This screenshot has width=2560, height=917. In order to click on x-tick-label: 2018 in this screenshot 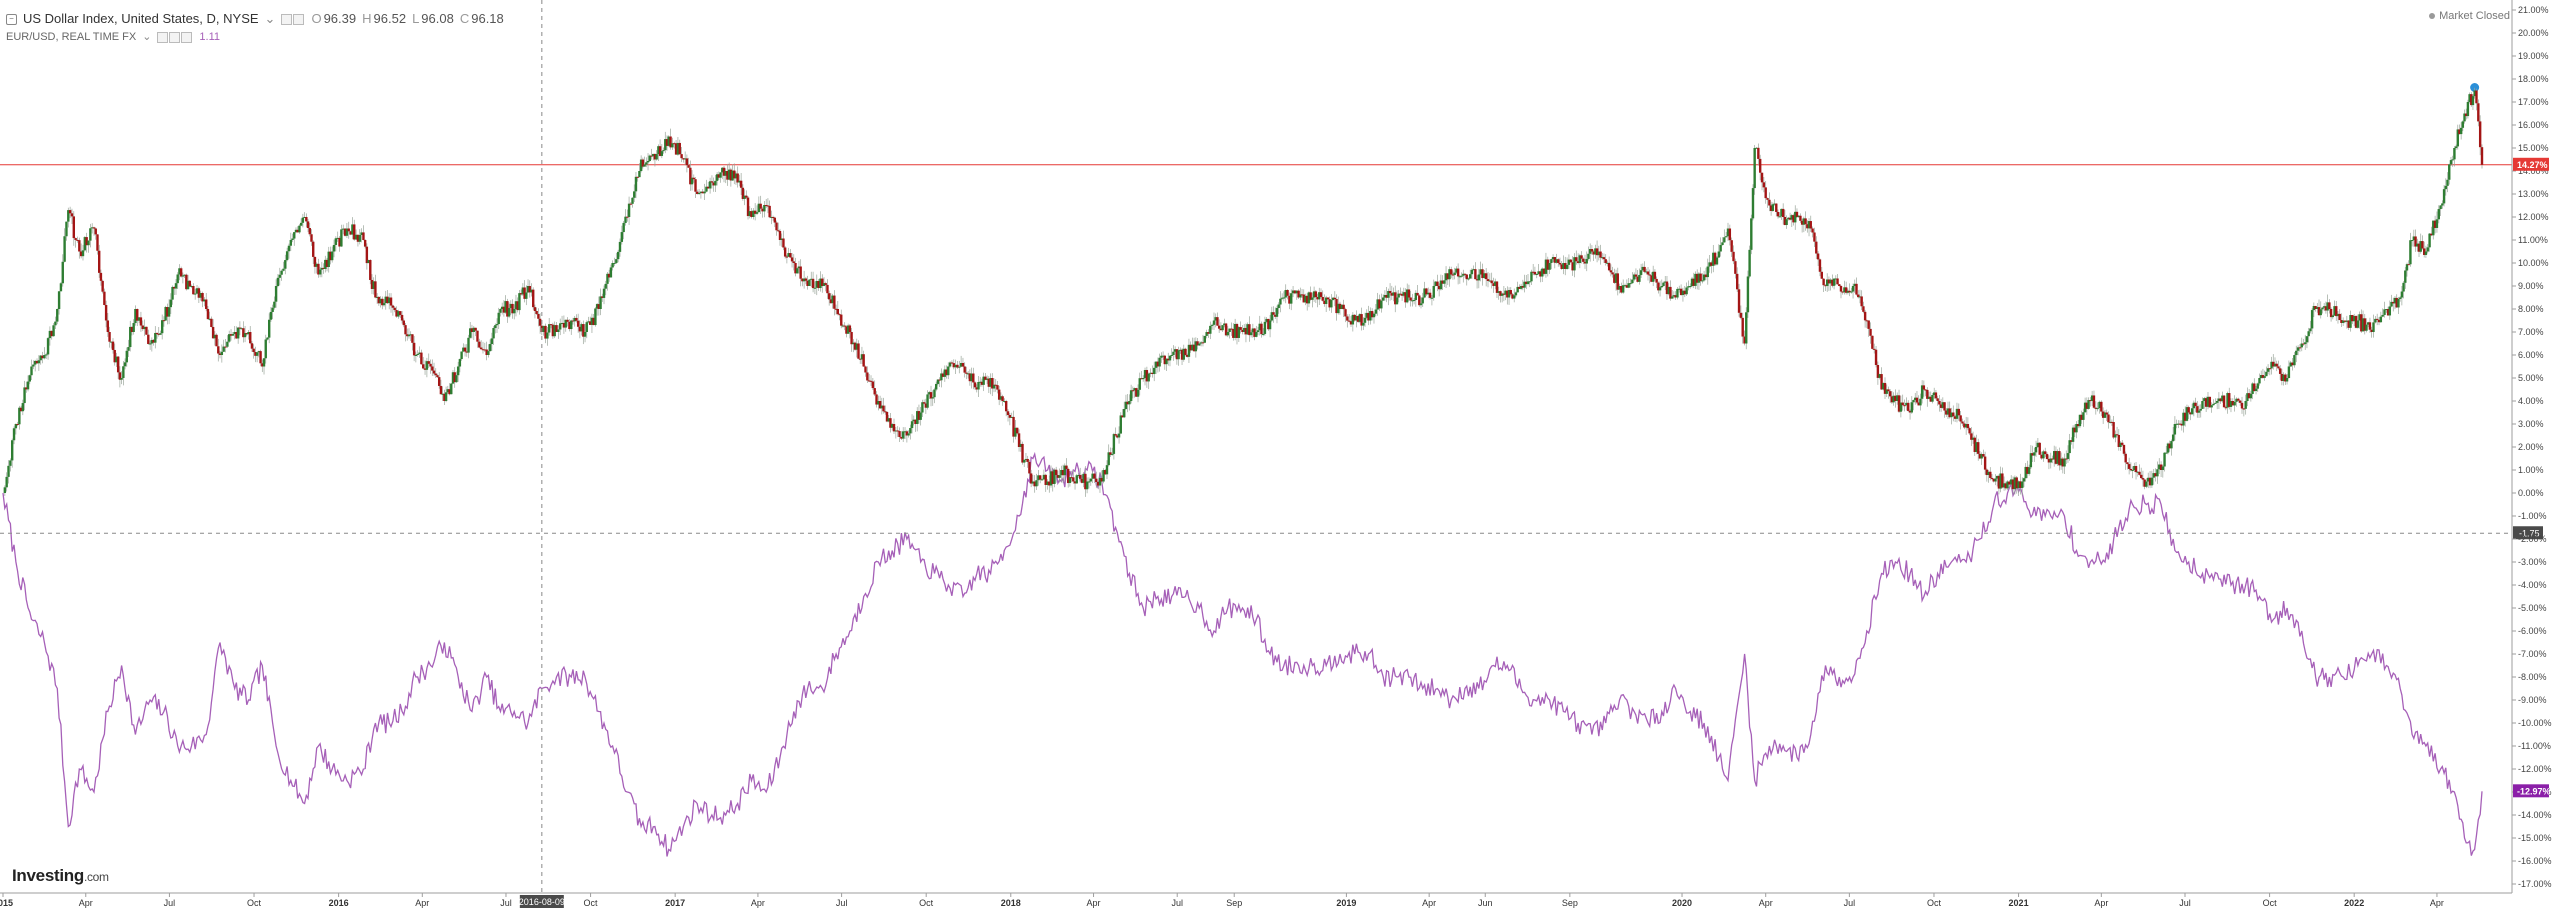, I will do `click(1011, 903)`.